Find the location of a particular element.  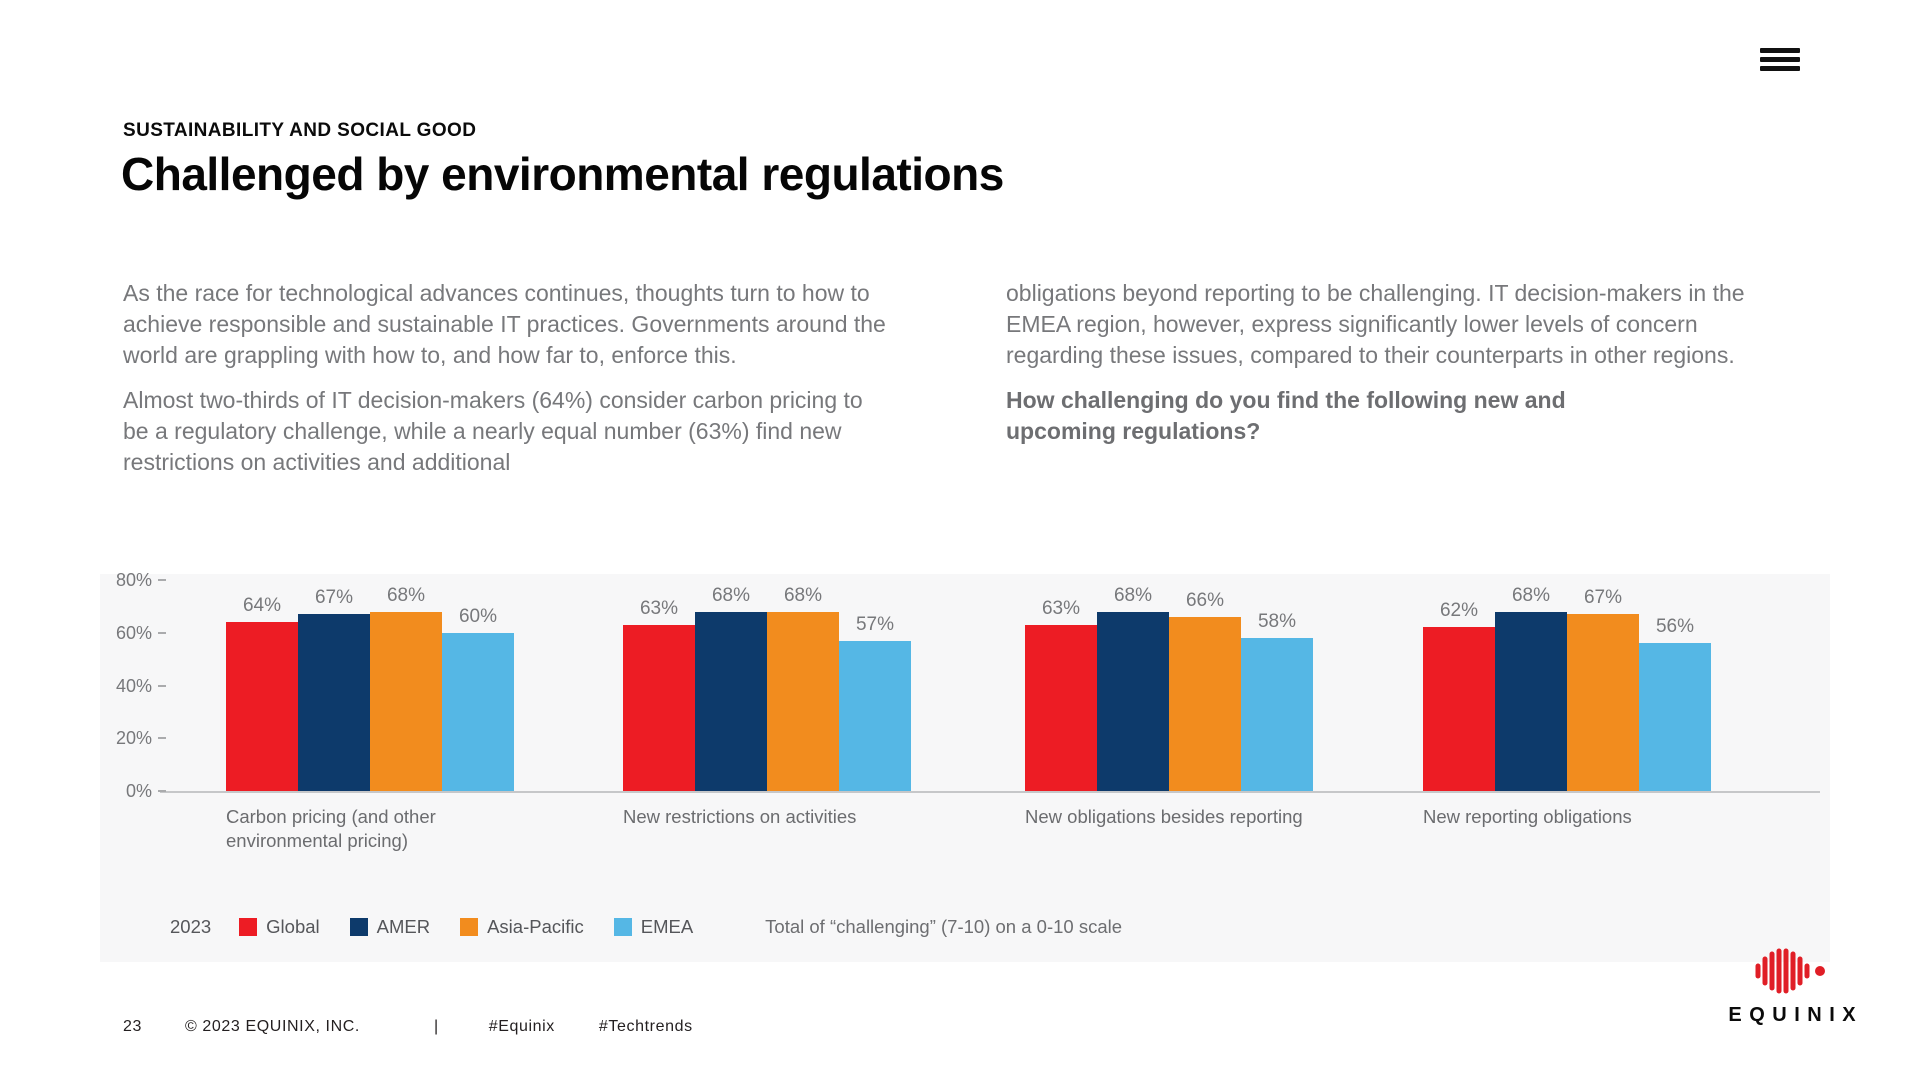

bar-value-label: 57% is located at coordinates (875, 624).